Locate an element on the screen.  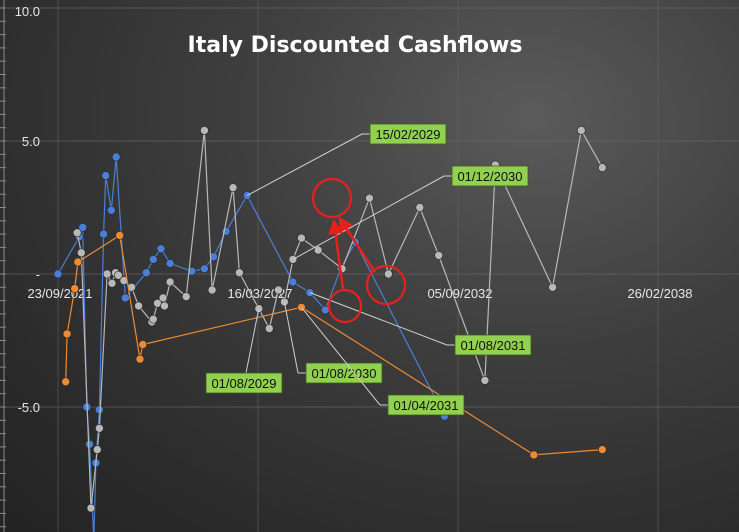
callout-label: 01/12/2030 is located at coordinates (489, 176).